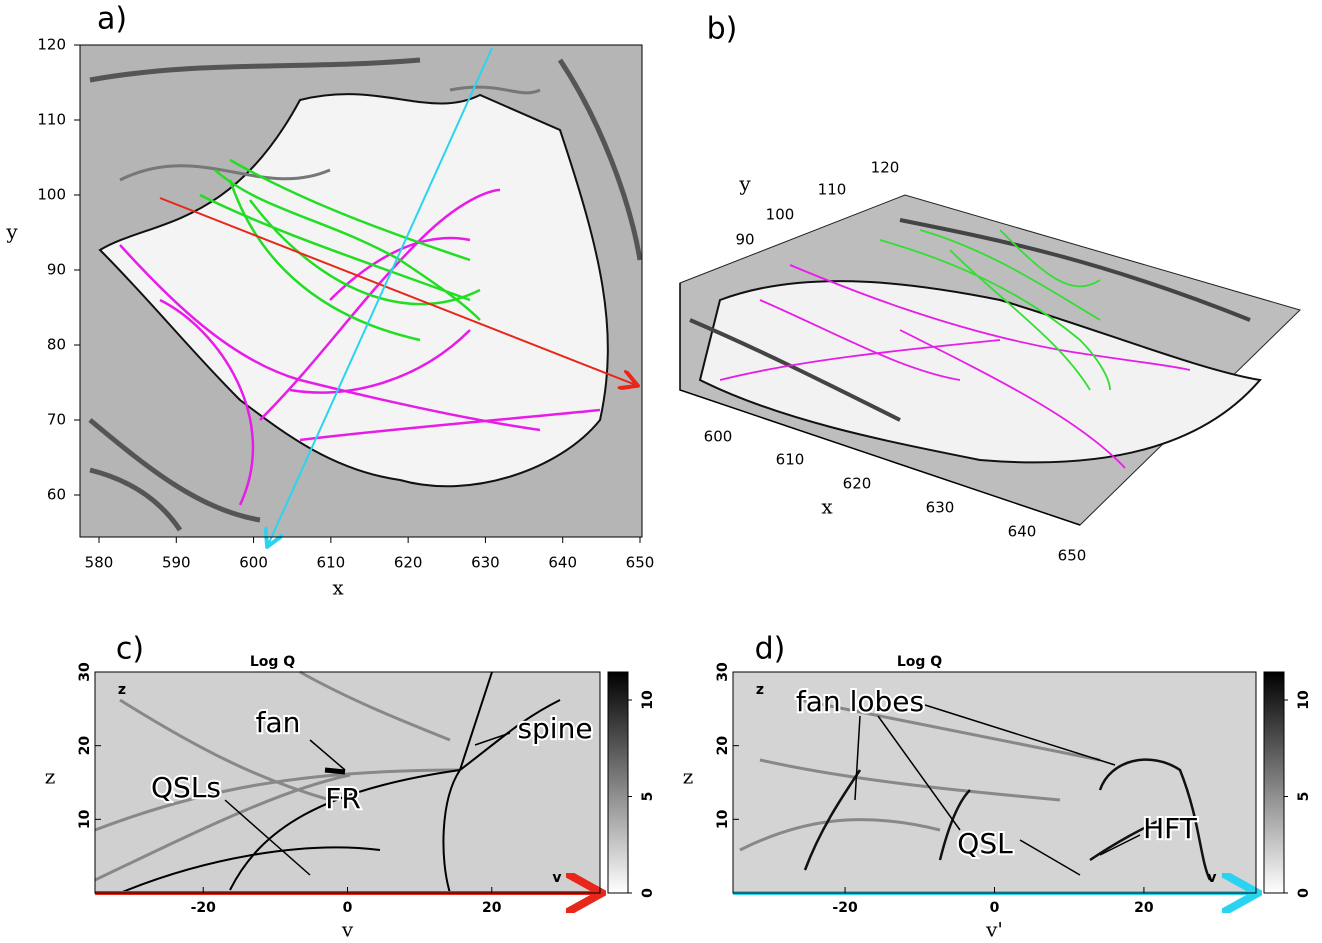 This screenshot has height=943, width=1322. Describe the element at coordinates (176, 563) in the screenshot. I see `x-tick-label: 590` at that location.